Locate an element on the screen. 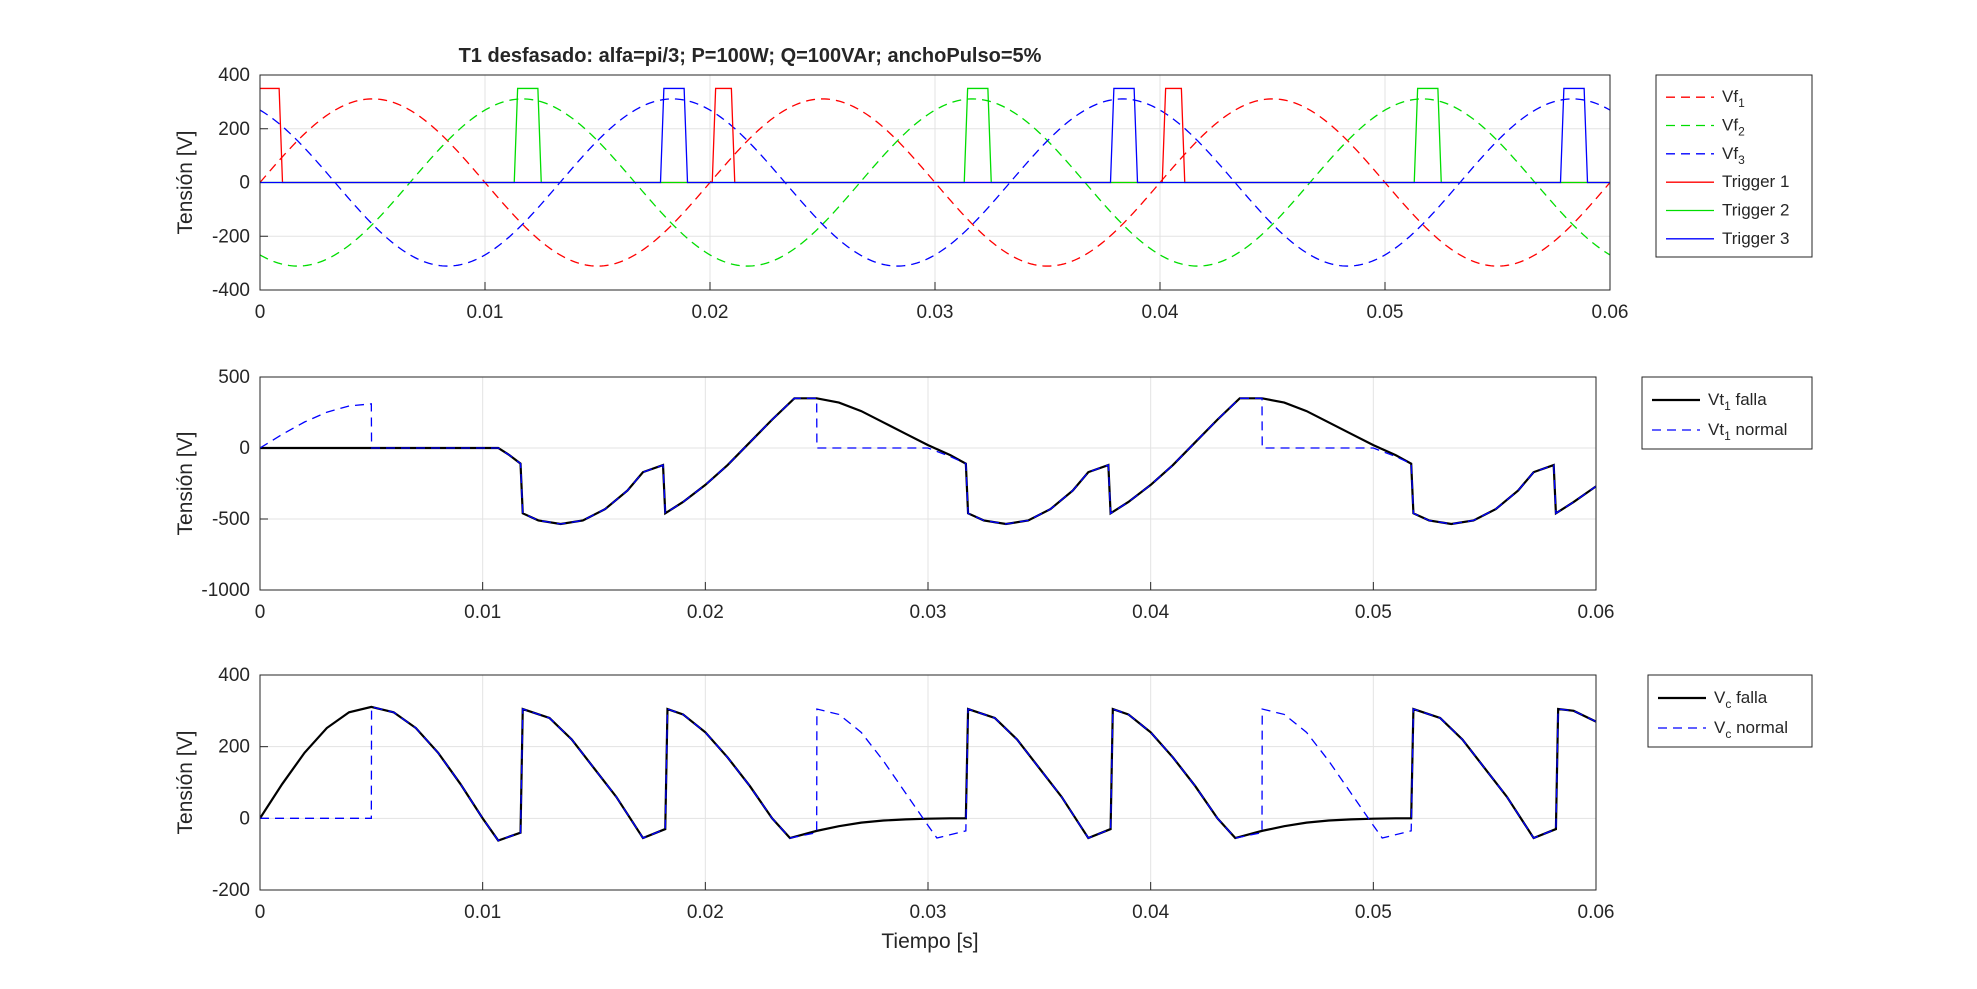  legend-label-name: Trigger 3 is located at coordinates (1755, 238).